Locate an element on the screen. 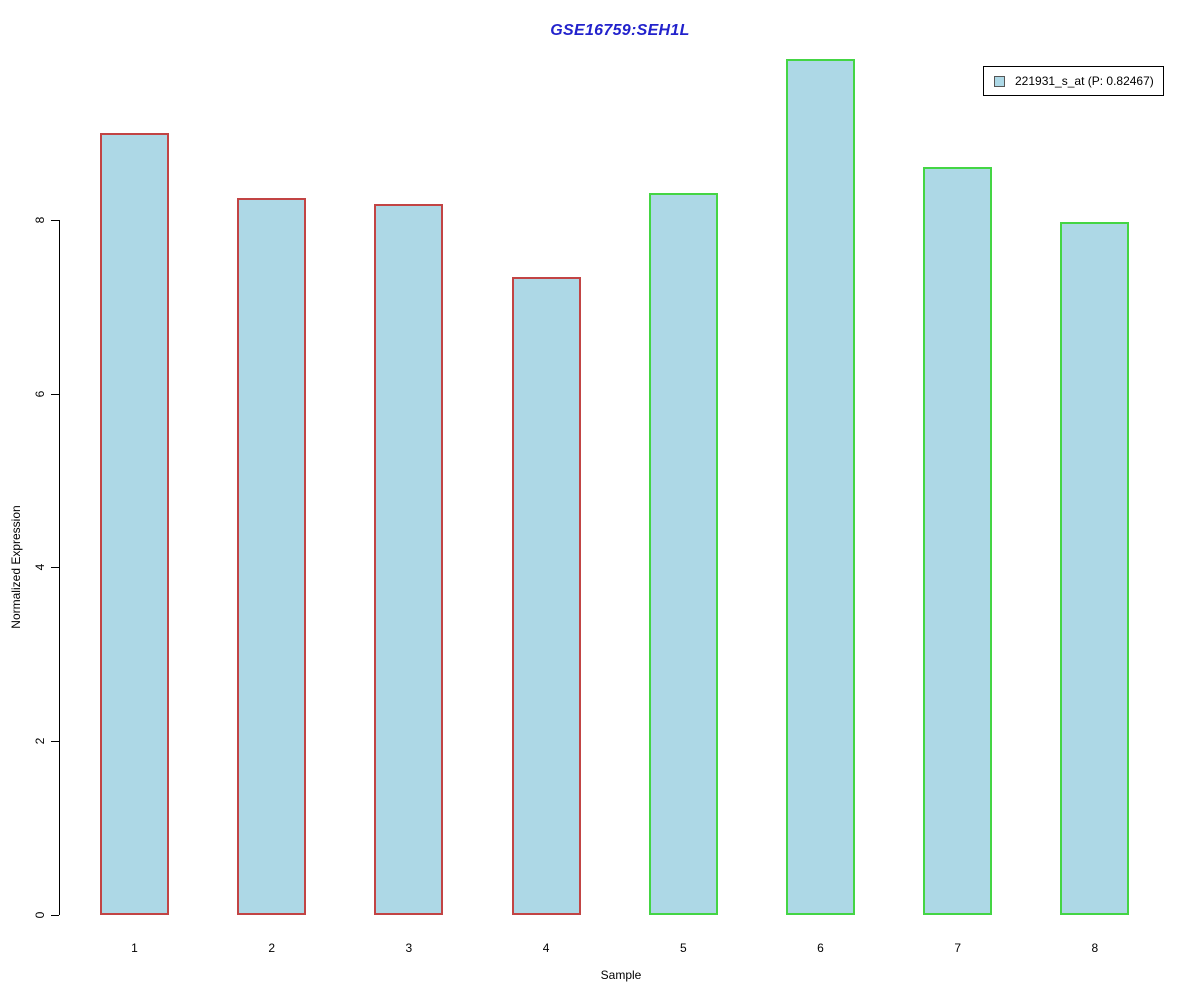  y-tick-label: 8 is located at coordinates (40, 220).